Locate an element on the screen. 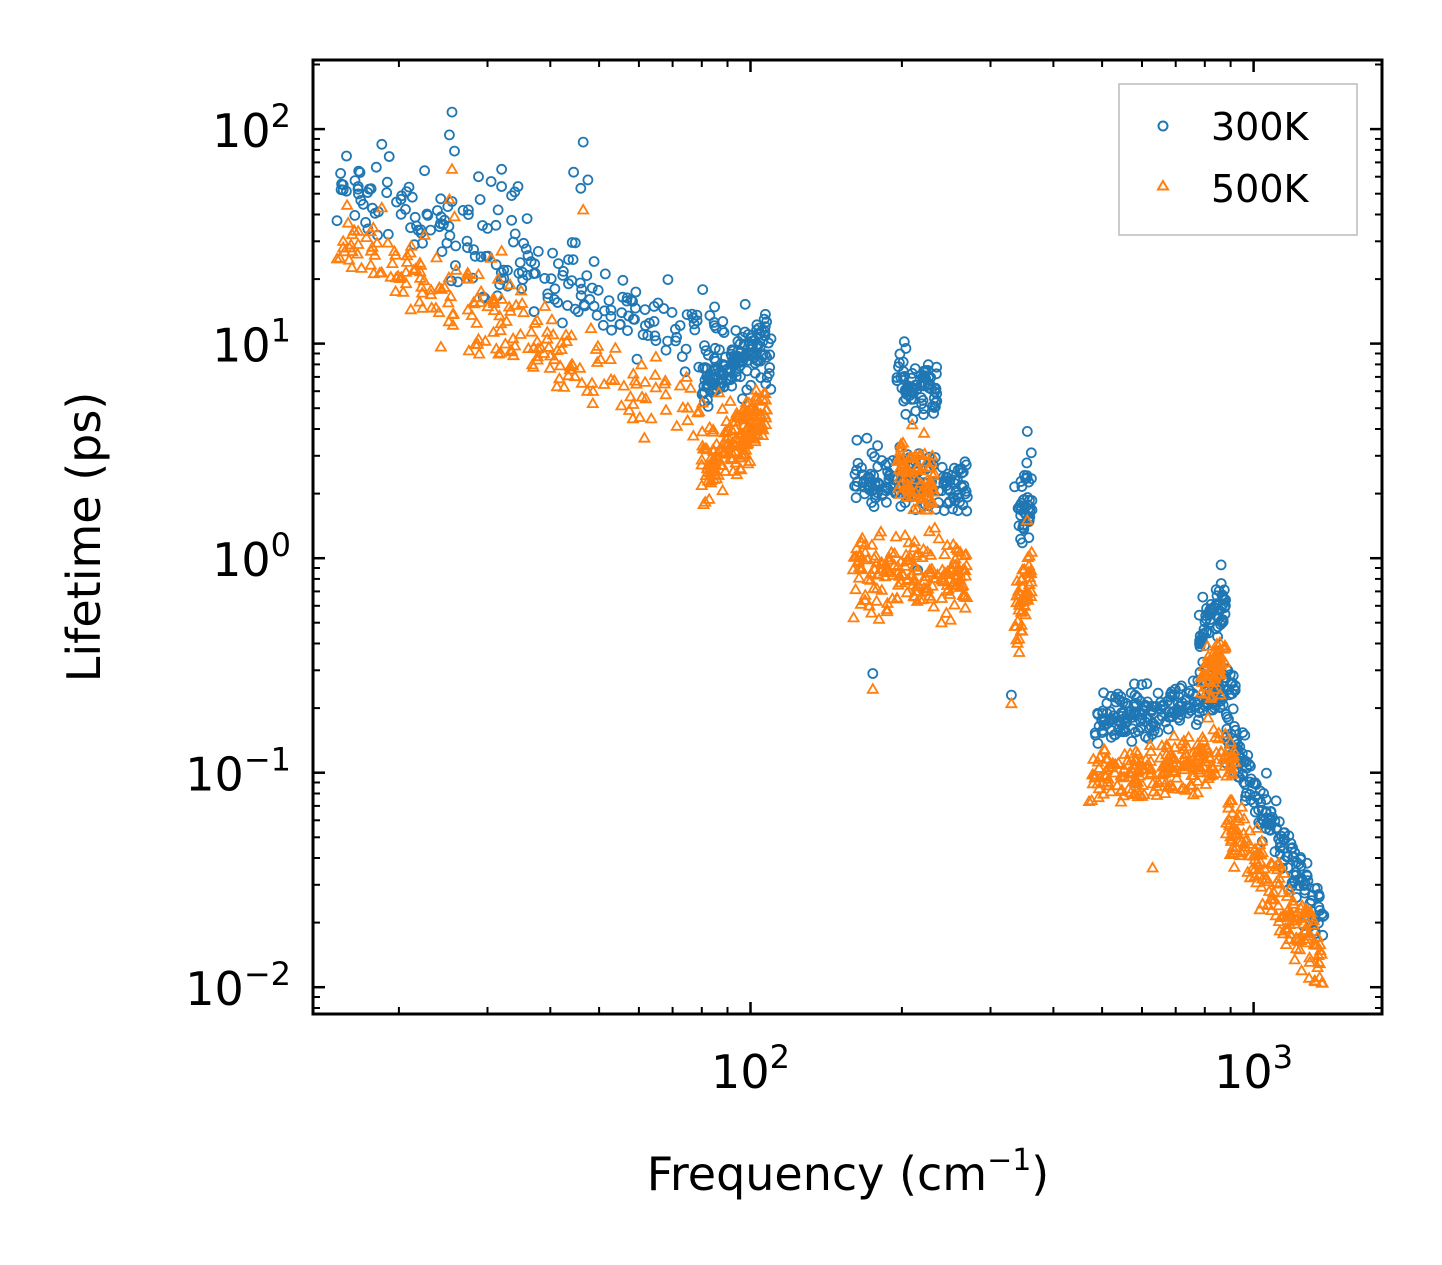  y-tick-label: 101 is located at coordinates (251, 342).